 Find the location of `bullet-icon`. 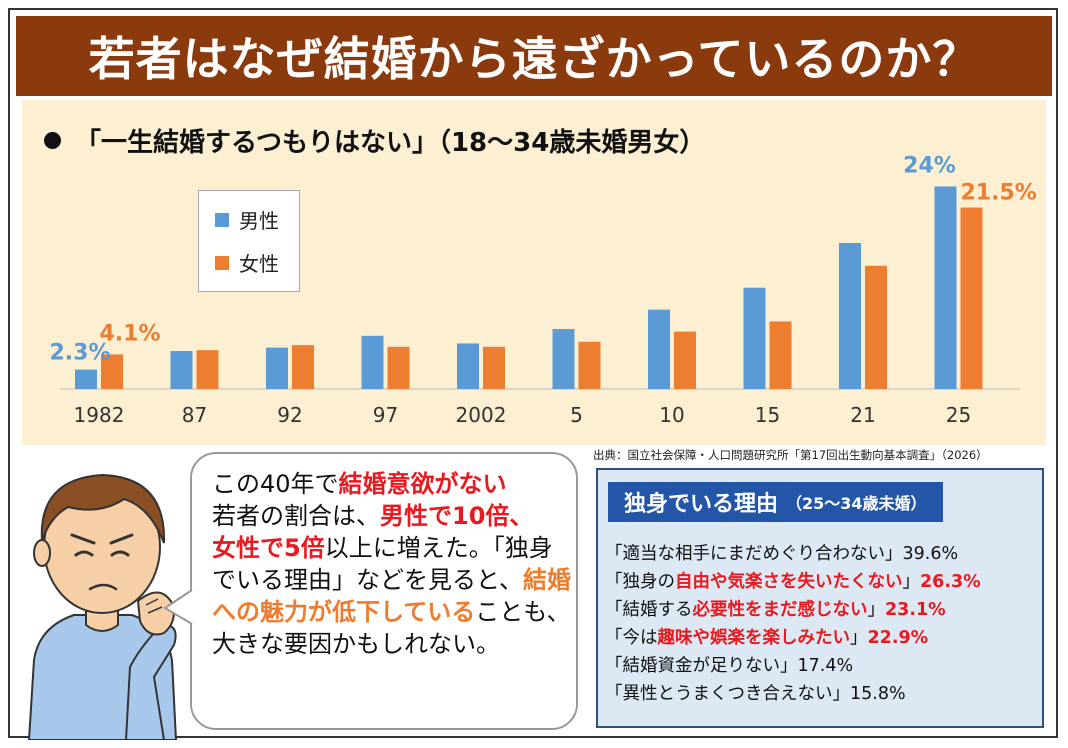

bullet-icon is located at coordinates (52, 140).